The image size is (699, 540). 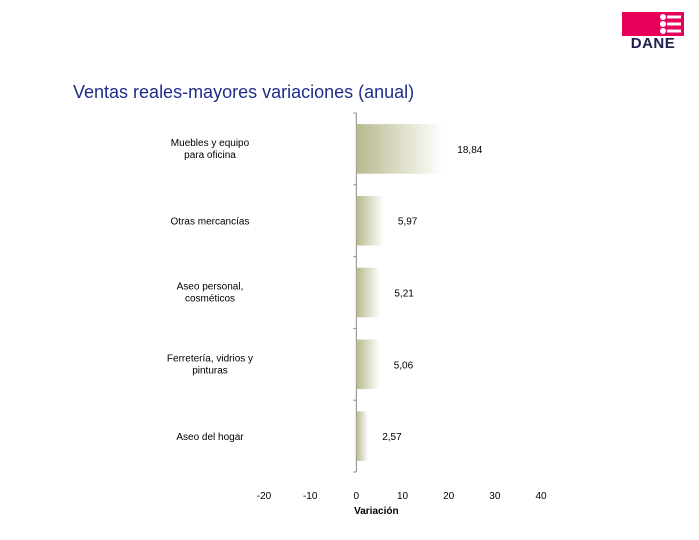 What do you see at coordinates (210, 370) in the screenshot?
I see `category-label-line: pinturas` at bounding box center [210, 370].